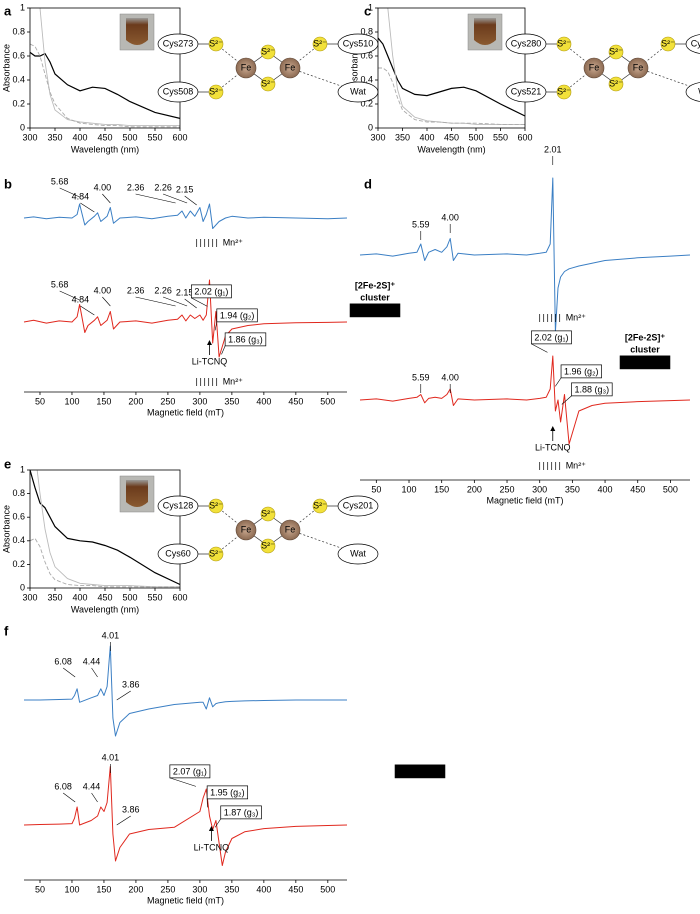  What do you see at coordinates (358, 505) in the screenshot?
I see `ligand-label: Cys201` at bounding box center [358, 505].